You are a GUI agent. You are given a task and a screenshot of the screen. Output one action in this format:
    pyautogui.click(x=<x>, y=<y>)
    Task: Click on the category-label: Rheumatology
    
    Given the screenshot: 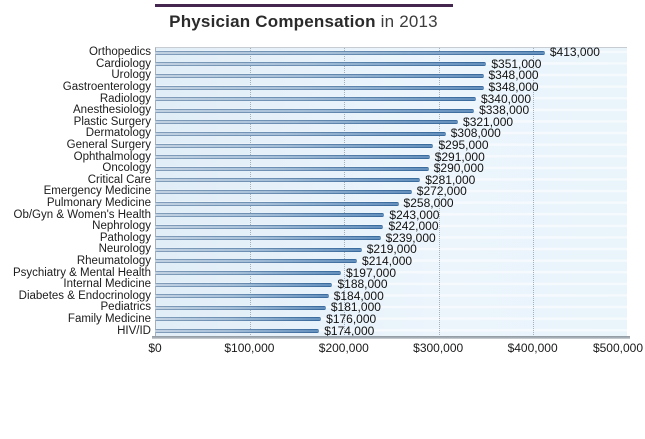 What is the action you would take?
    pyautogui.click(x=113, y=260)
    